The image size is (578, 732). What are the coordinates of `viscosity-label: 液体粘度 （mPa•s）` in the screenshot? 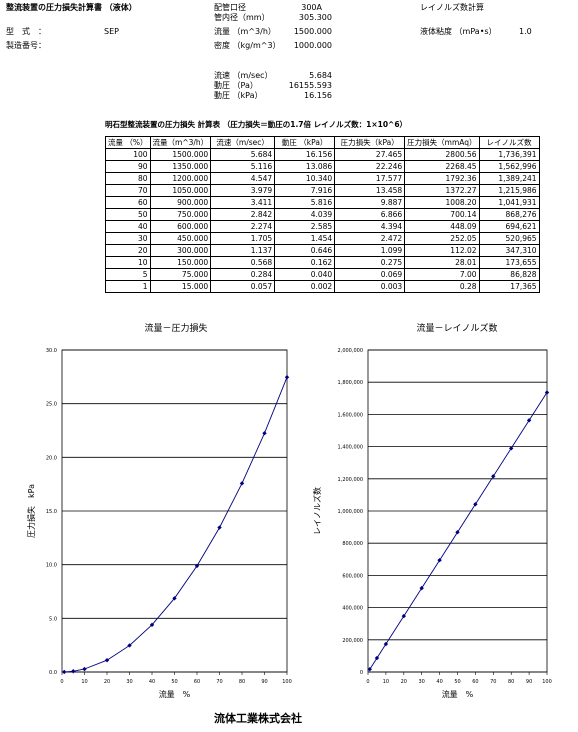 It's located at (458, 31).